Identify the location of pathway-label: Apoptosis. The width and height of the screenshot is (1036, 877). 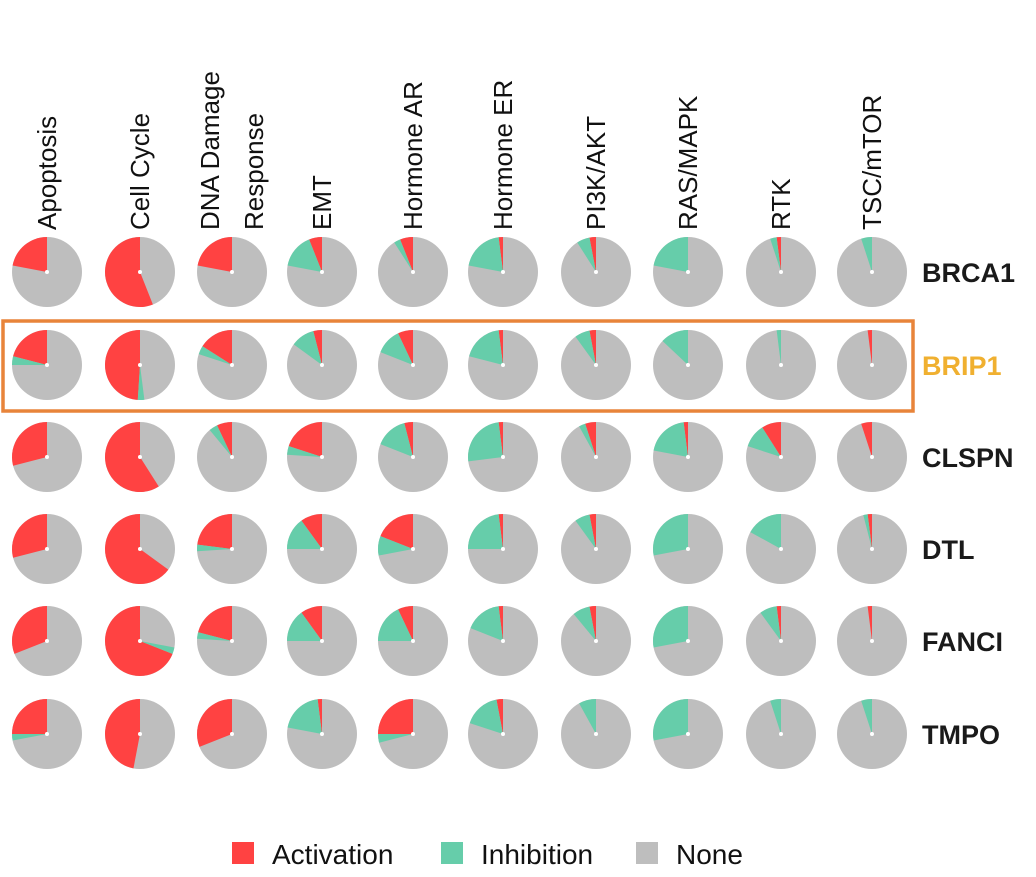
(47, 173).